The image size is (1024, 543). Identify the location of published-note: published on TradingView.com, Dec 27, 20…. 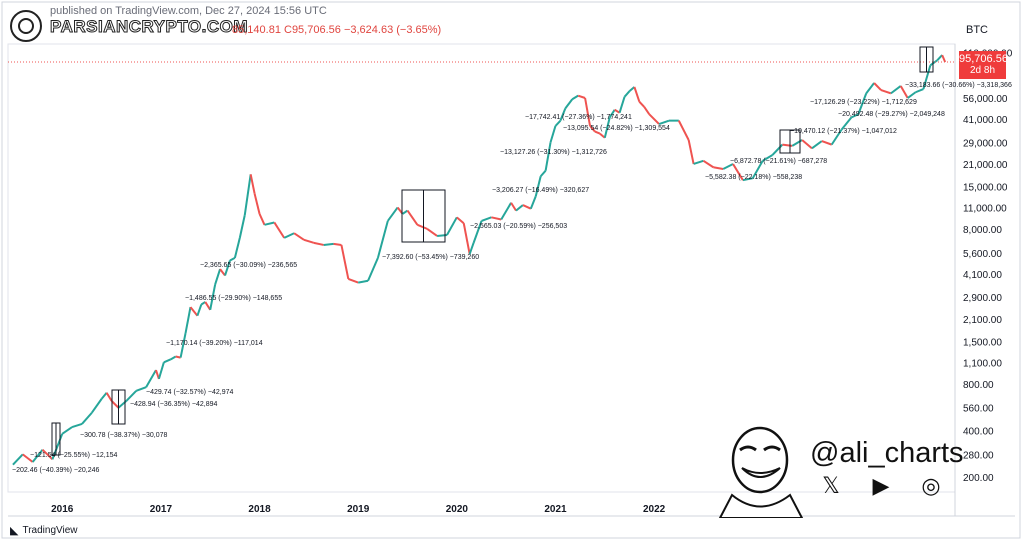
(188, 11).